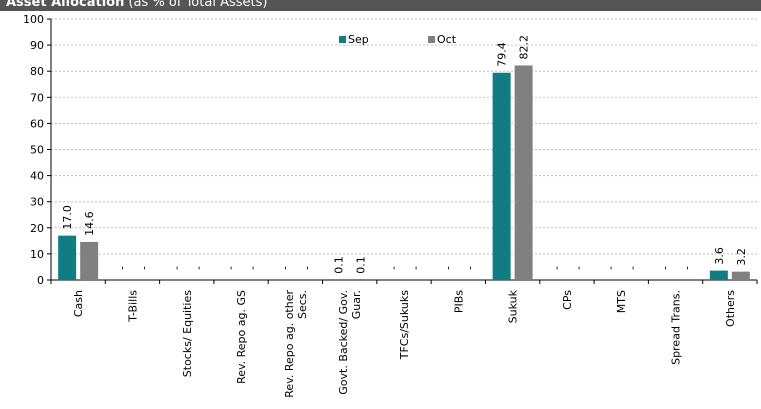 The image size is (761, 409). I want to click on data-label-text: 82.2, so click(524, 47).